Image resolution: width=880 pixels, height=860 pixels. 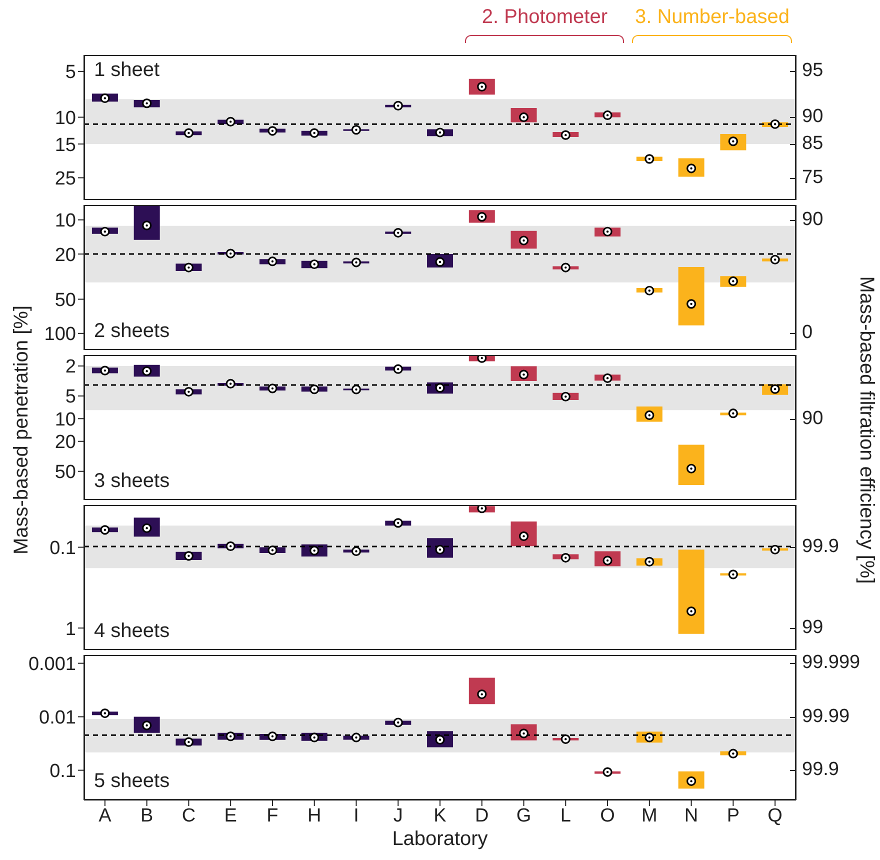 I want to click on x-tick-label: N, so click(x=691, y=815).